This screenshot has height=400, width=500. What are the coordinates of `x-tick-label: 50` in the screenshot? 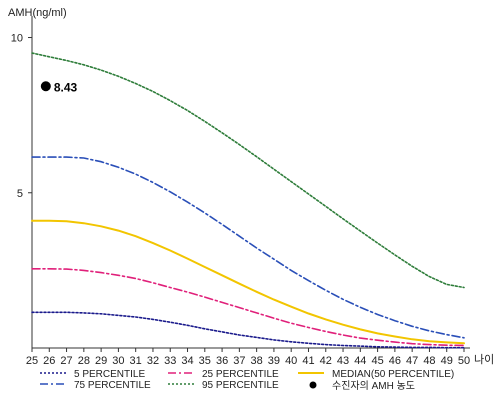 It's located at (464, 361).